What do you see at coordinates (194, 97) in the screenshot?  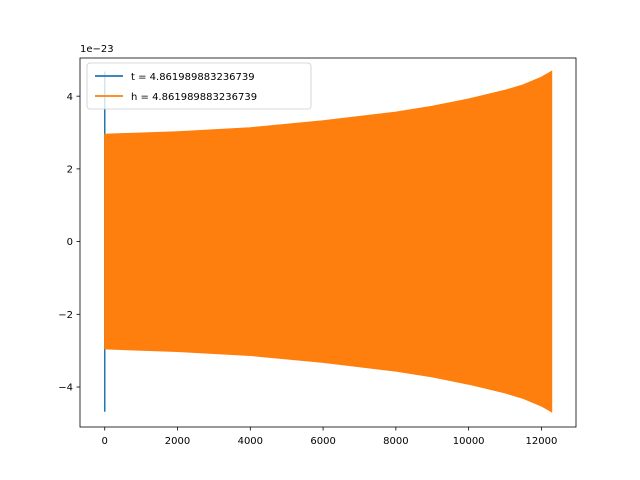 I see `legend-entry-label: h = 4.861989883236739` at bounding box center [194, 97].